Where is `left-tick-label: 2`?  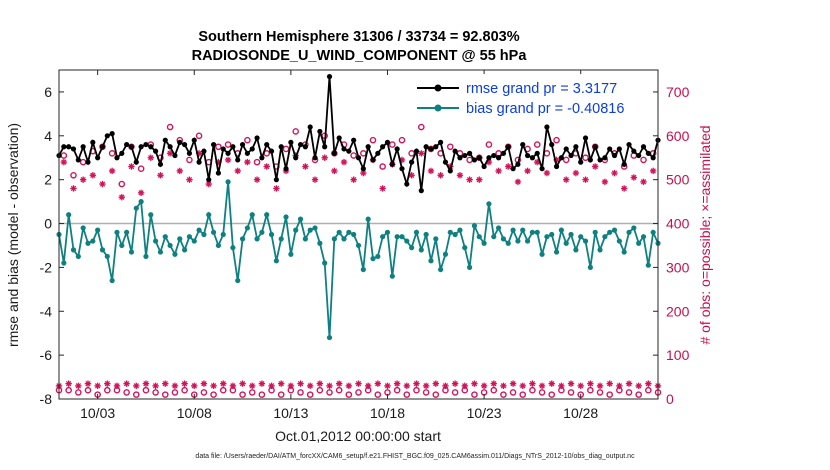
left-tick-label: 2 is located at coordinates (48, 180).